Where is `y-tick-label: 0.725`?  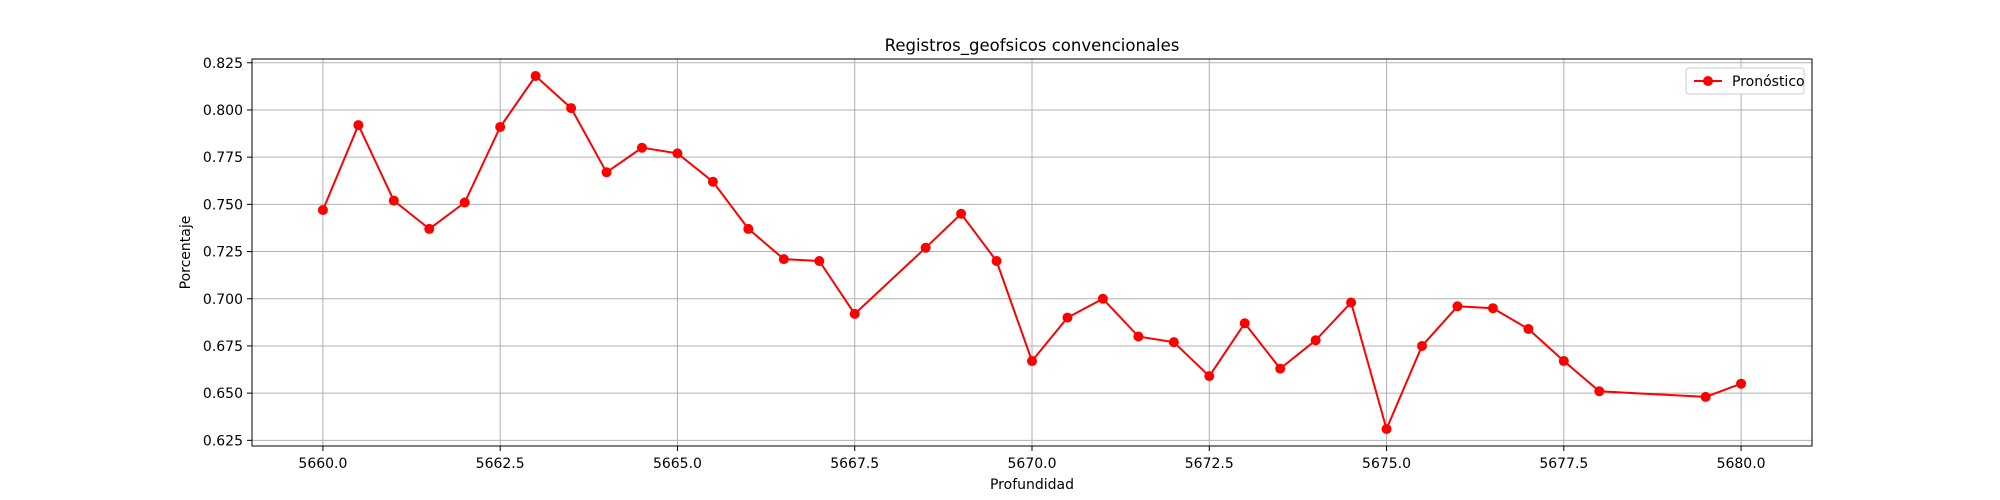
y-tick-label: 0.725 is located at coordinates (223, 253).